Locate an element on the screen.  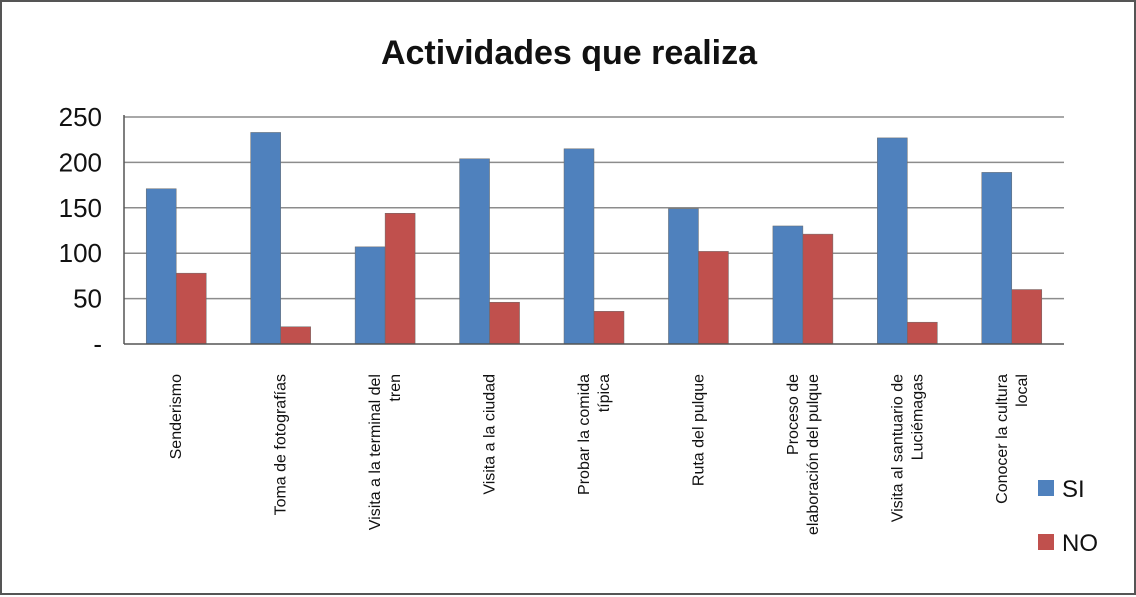
category-label-line: Senderismo is located at coordinates (176, 416).